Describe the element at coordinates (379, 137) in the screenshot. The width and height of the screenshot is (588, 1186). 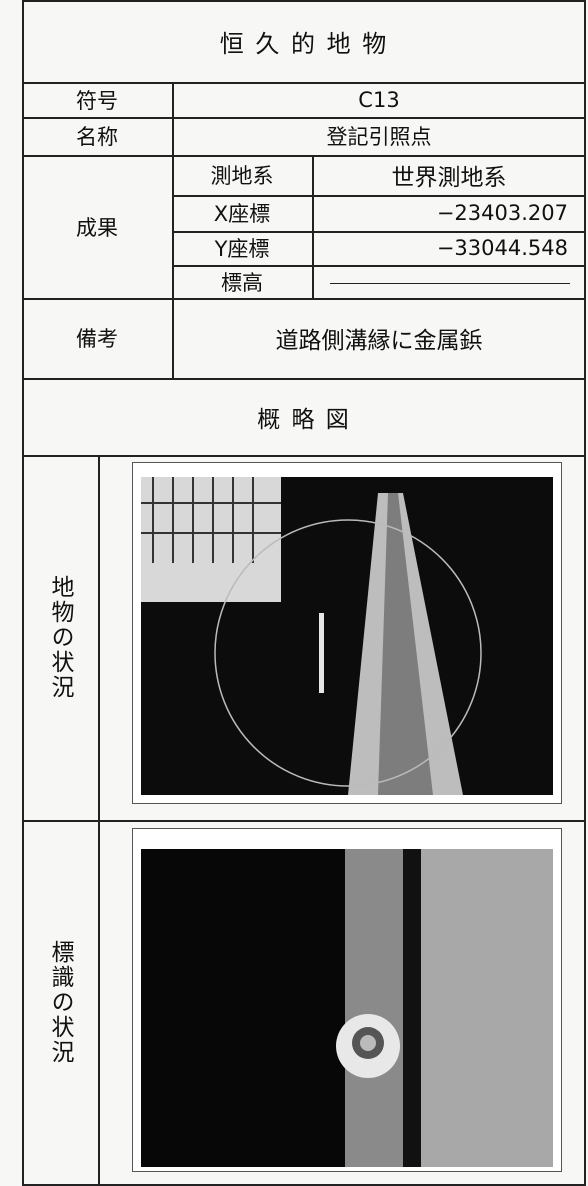
I see `row-value: 登記引照点` at that location.